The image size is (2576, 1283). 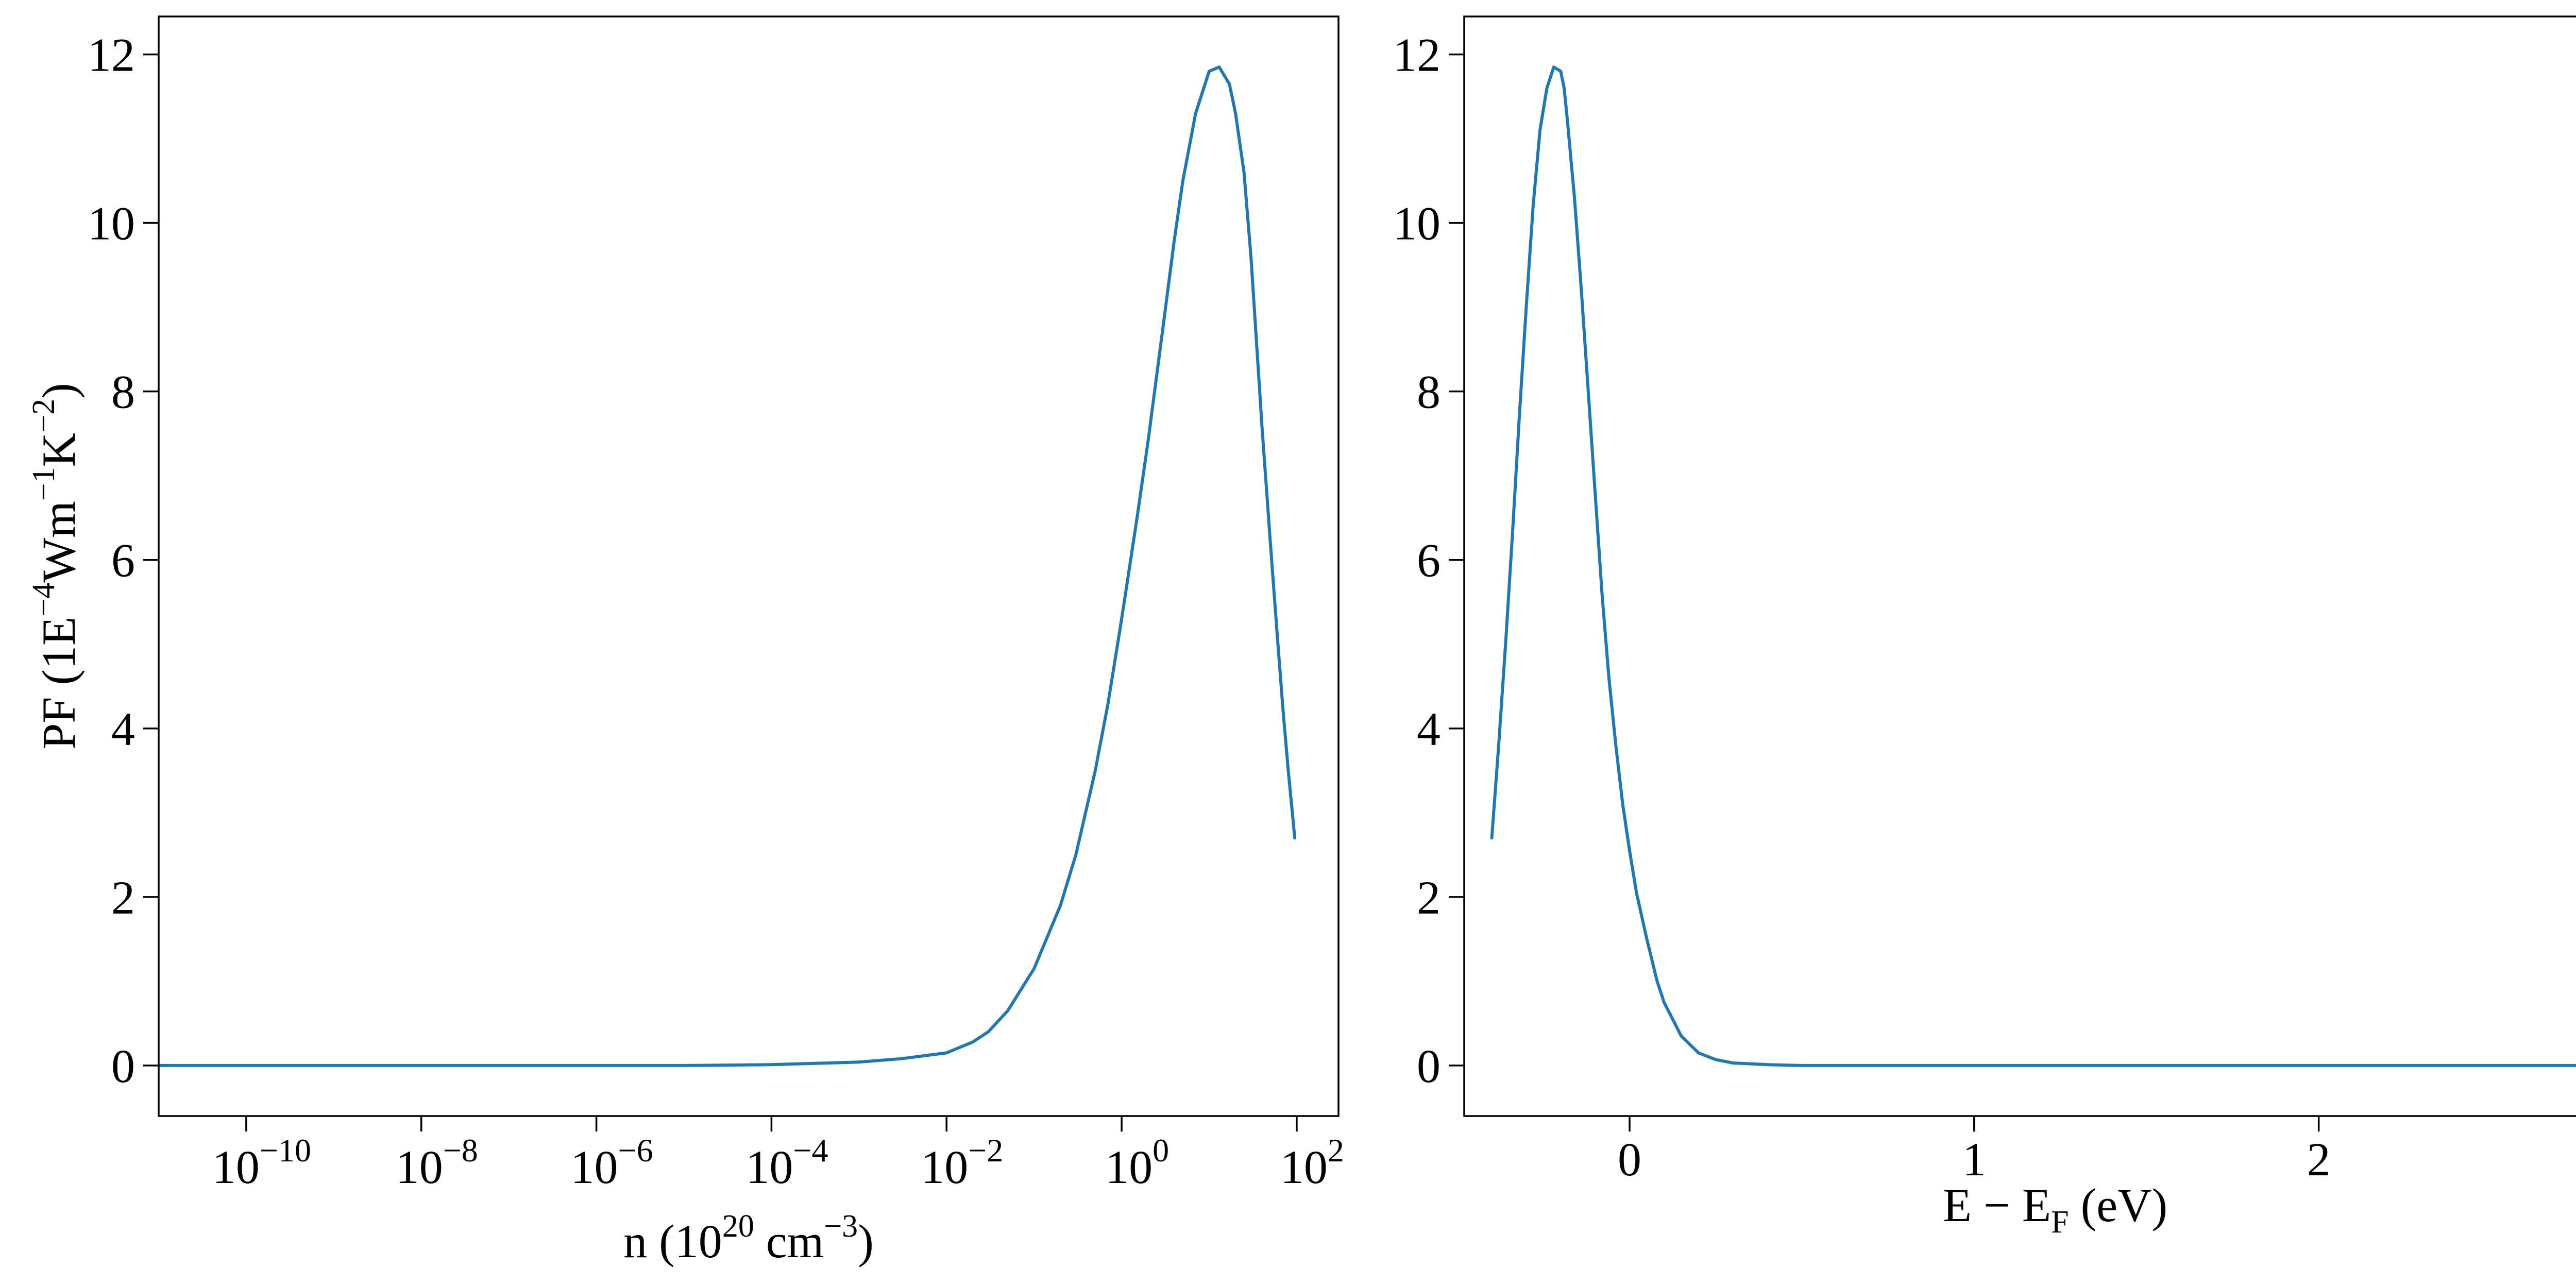 What do you see at coordinates (437, 1162) in the screenshot?
I see `left-x-tick-label: 10⁻⁸` at bounding box center [437, 1162].